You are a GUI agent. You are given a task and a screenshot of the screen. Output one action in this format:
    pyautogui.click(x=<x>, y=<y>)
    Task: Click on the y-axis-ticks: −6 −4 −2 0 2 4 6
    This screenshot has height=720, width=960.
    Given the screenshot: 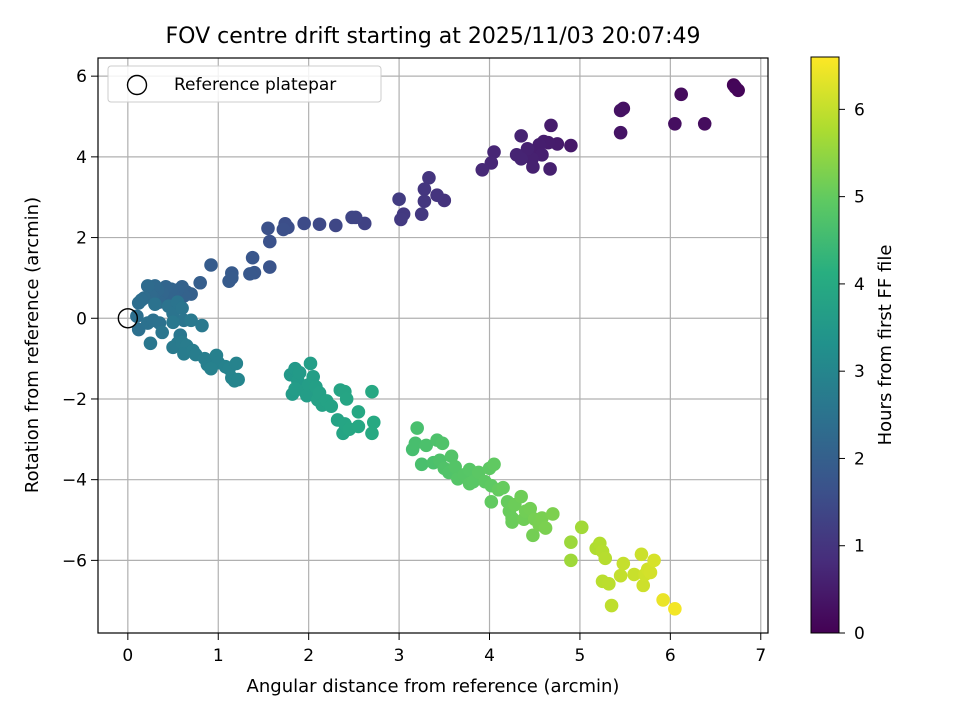 What is the action you would take?
    pyautogui.click(x=80, y=319)
    